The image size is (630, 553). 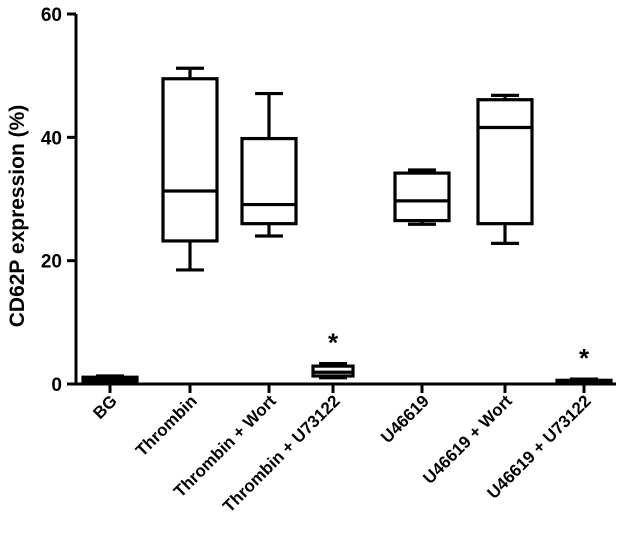 What do you see at coordinates (51, 262) in the screenshot?
I see `y-tick-label-20: 20` at bounding box center [51, 262].